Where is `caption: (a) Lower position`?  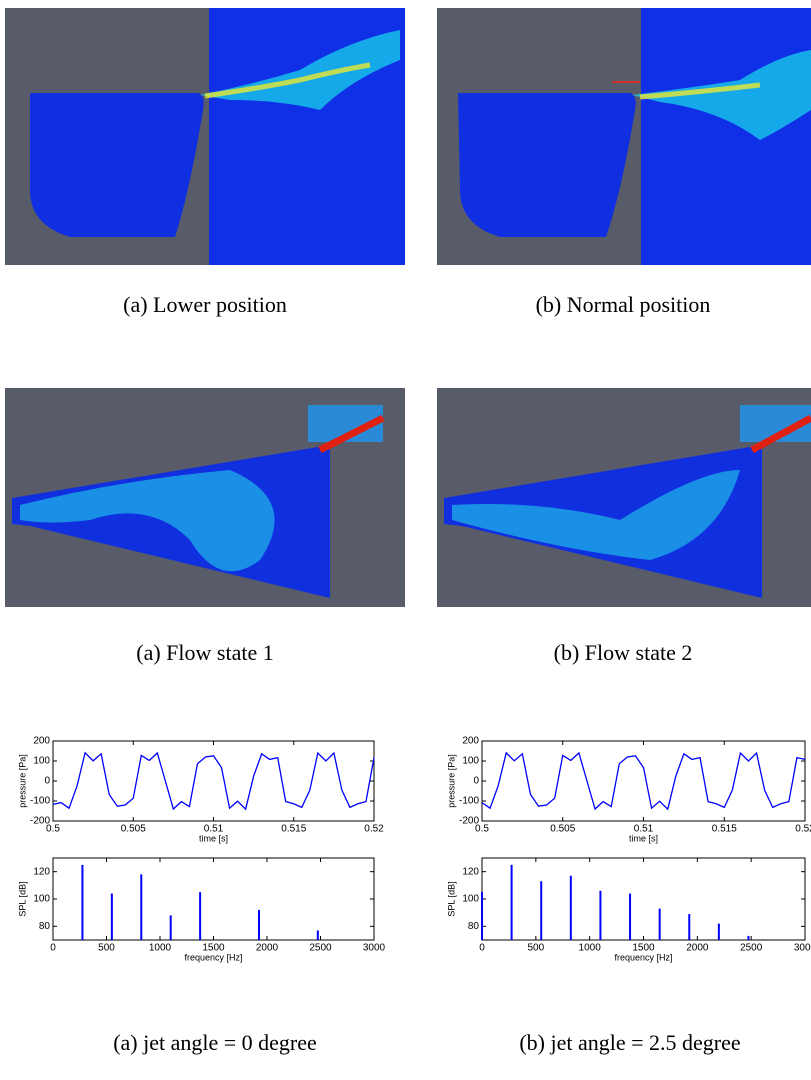
caption: (a) Lower position is located at coordinates (205, 304).